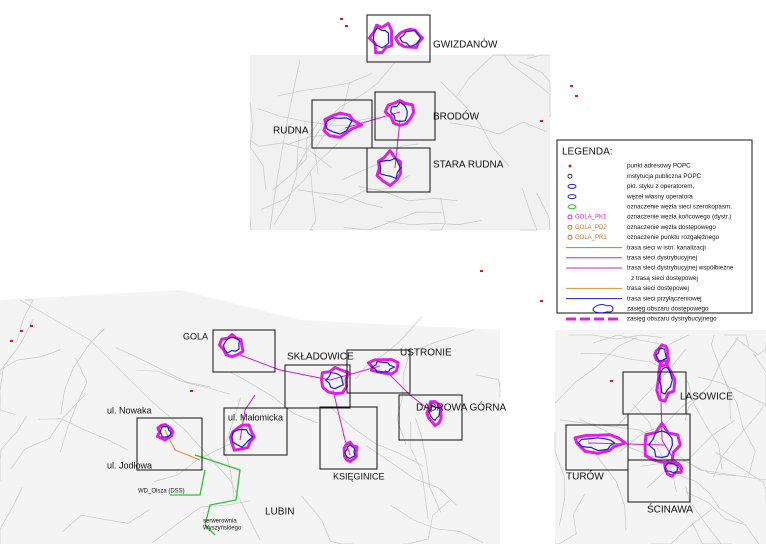 This screenshot has height=544, width=766. What do you see at coordinates (591, 228) in the screenshot?
I see `legend-symbol-label: GOLA_PD2` at bounding box center [591, 228].